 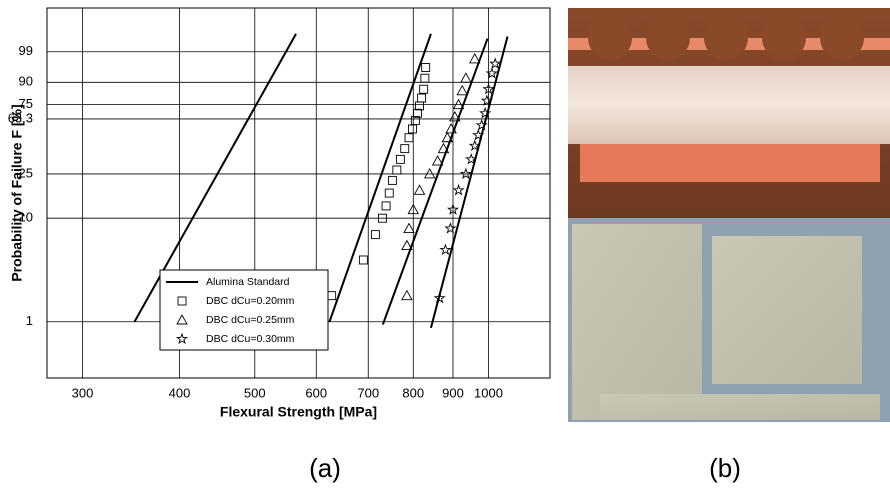 I want to click on legend-label: Alumina Standard, so click(x=248, y=282).